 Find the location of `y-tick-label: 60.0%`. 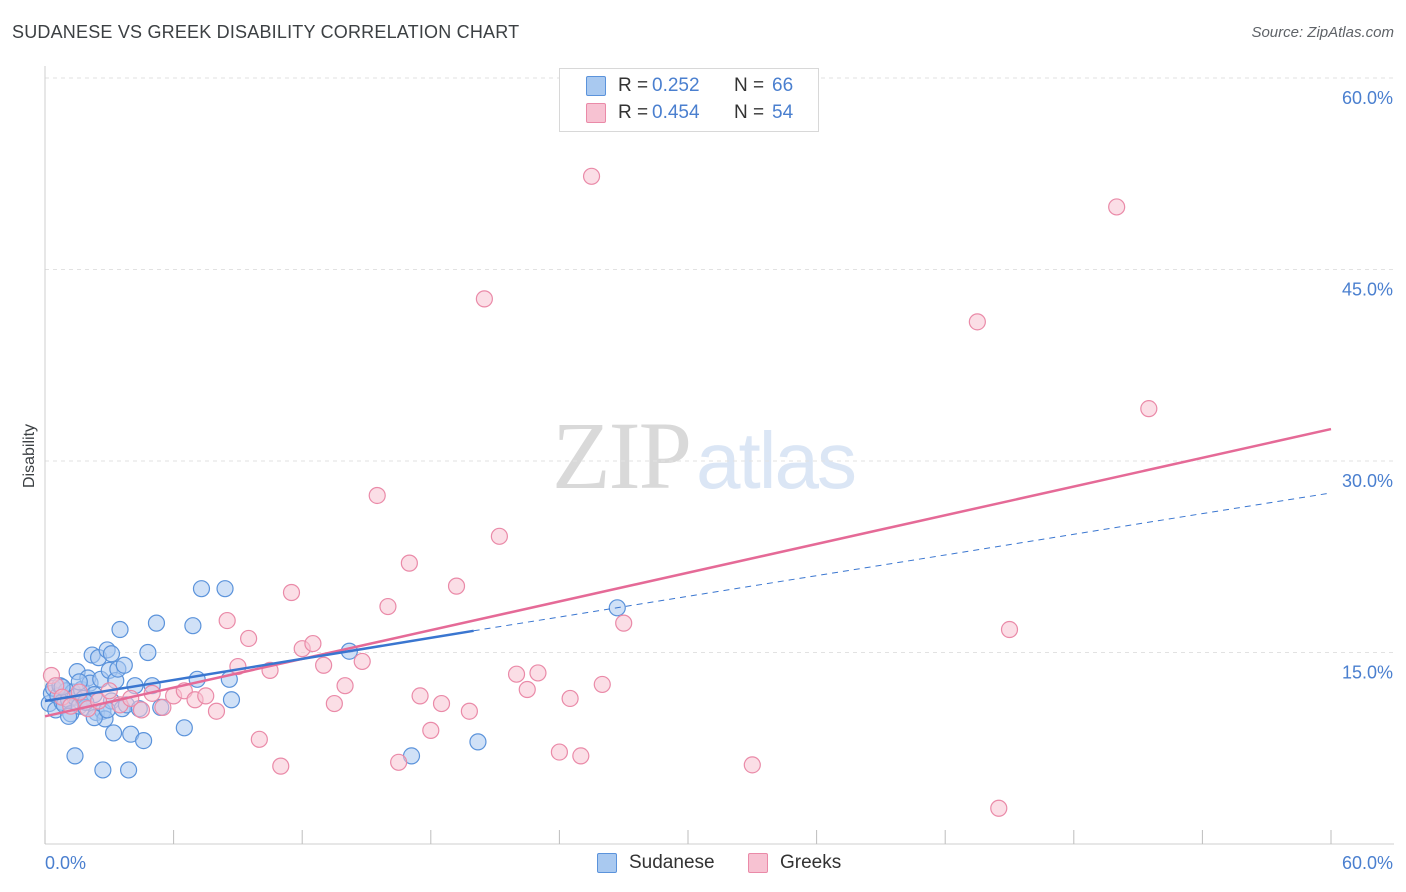

y-tick-label: 60.0% is located at coordinates (1367, 98).